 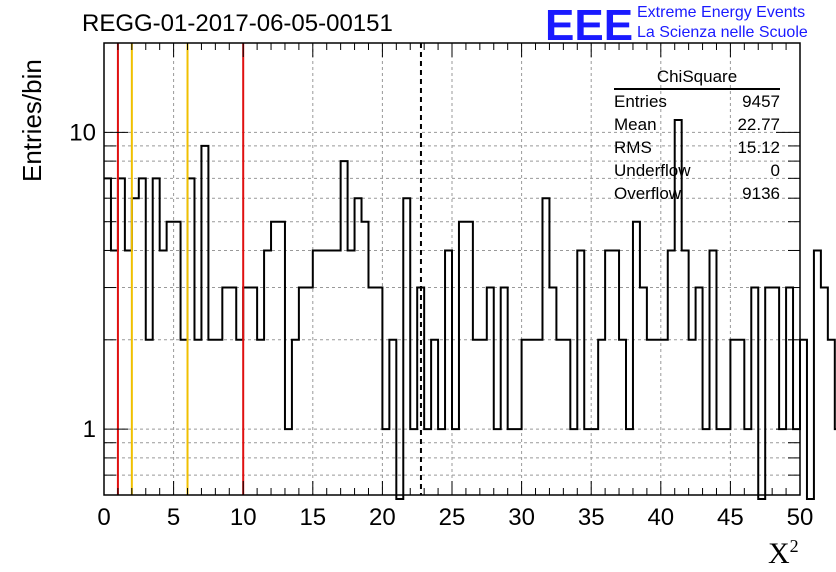 What do you see at coordinates (761, 193) in the screenshot?
I see `stats-value: 9136` at bounding box center [761, 193].